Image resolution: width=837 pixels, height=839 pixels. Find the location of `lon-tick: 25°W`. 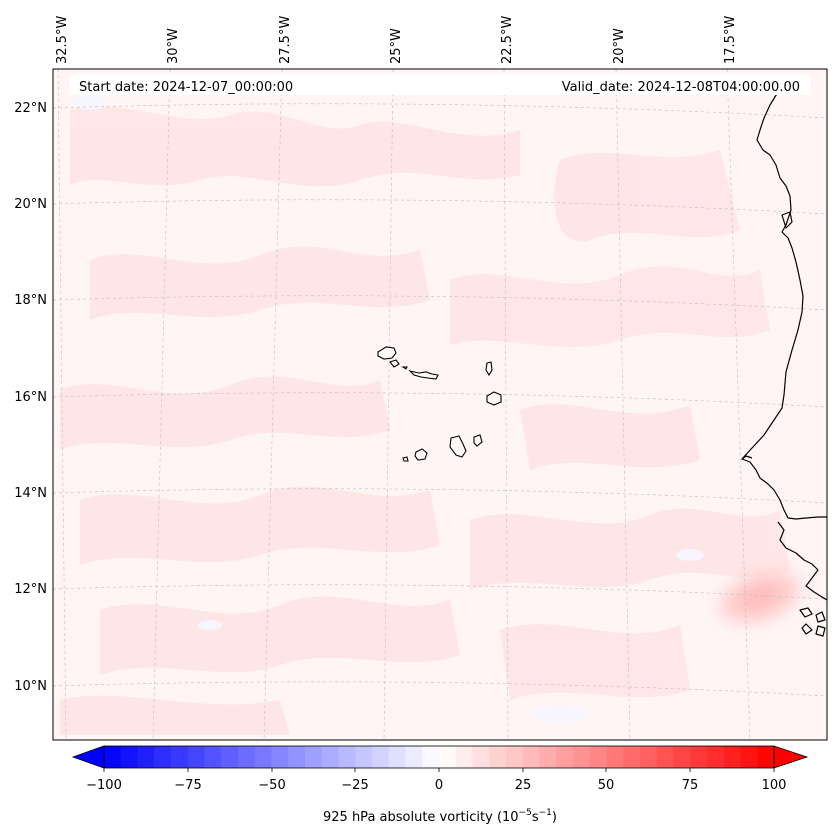

lon-tick: 25°W is located at coordinates (396, 46).